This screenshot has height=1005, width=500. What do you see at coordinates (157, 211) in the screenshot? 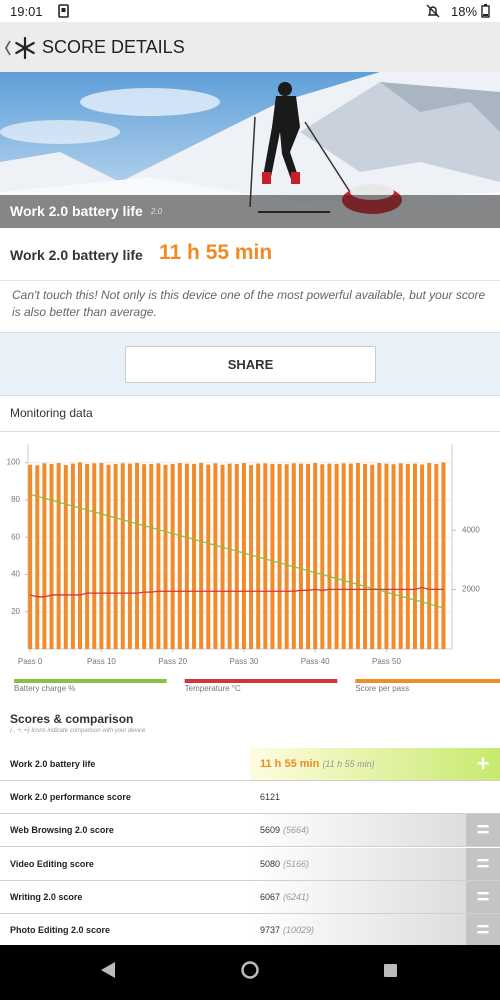
I see `hero-version: 2.0` at bounding box center [157, 211].